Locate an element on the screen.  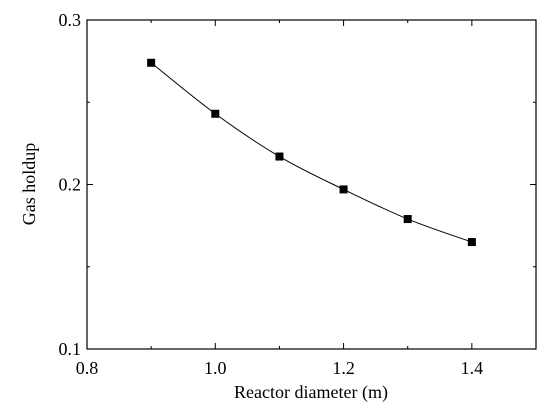
x-tick-label: 1.2 is located at coordinates (343, 368).